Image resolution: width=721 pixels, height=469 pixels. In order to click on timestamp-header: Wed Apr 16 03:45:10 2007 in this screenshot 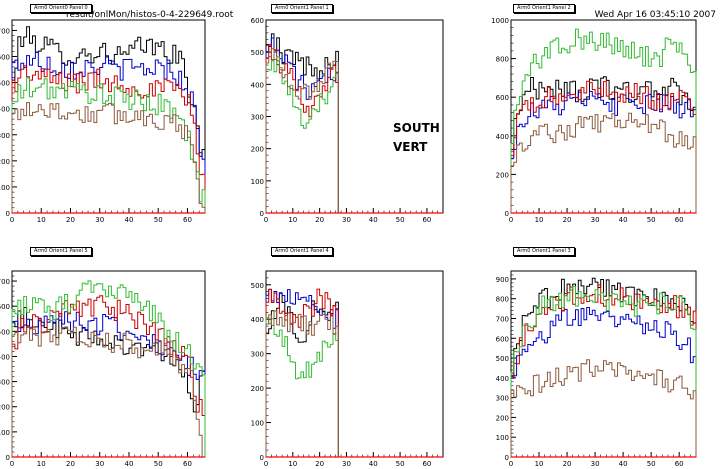, I will do `click(655, 15)`.